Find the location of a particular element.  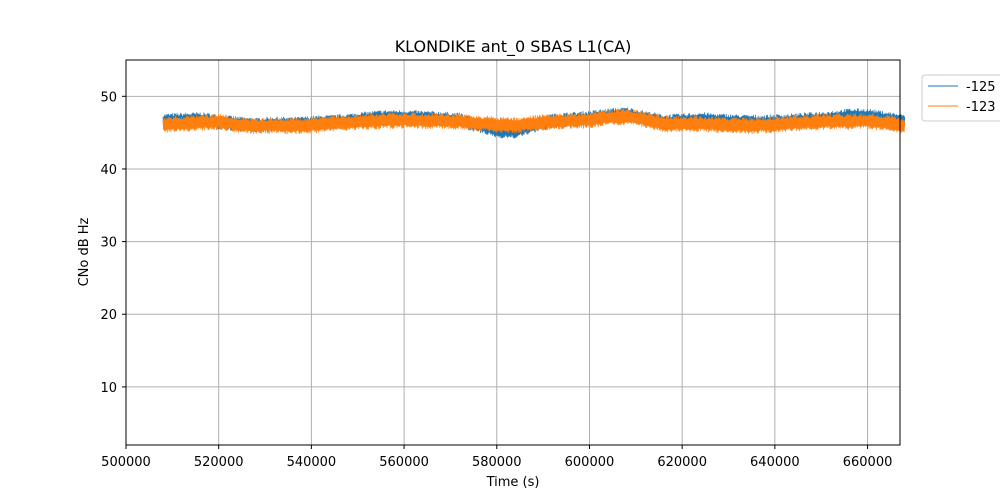

x-axis-label: Time (s) is located at coordinates (513, 482).